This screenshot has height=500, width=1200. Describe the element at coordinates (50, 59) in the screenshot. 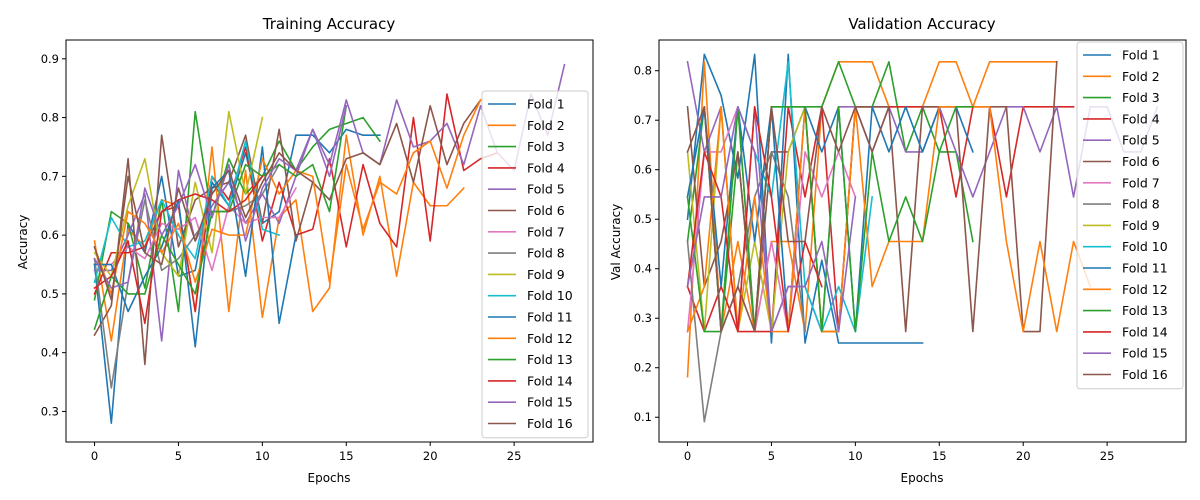

I see `y-tick-label: 0.9` at that location.